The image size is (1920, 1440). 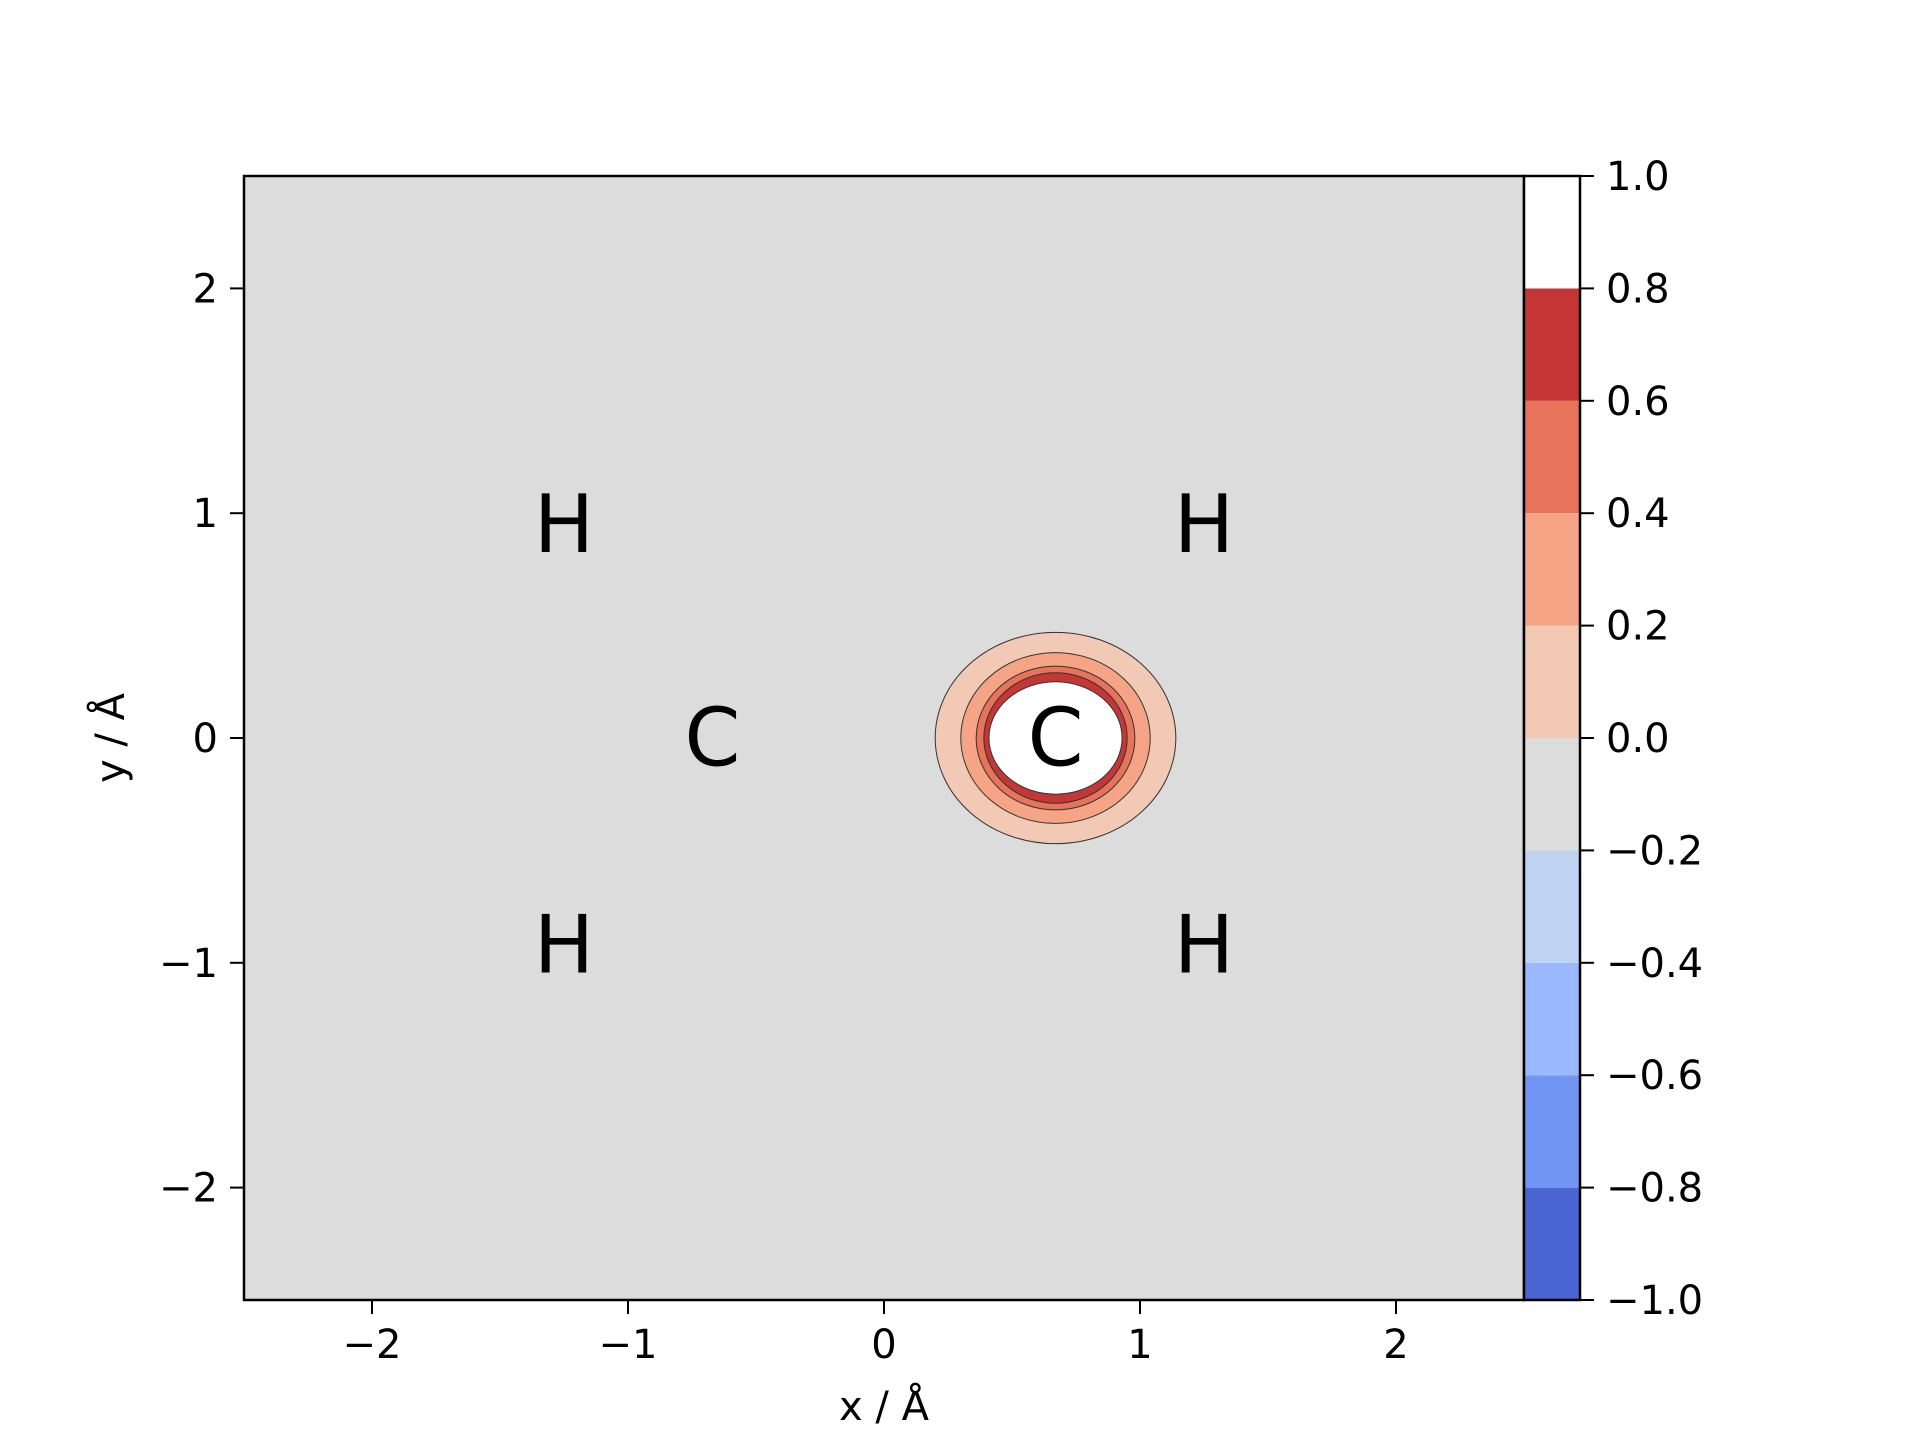 I want to click on y-tick-label: −2, so click(x=188, y=1189).